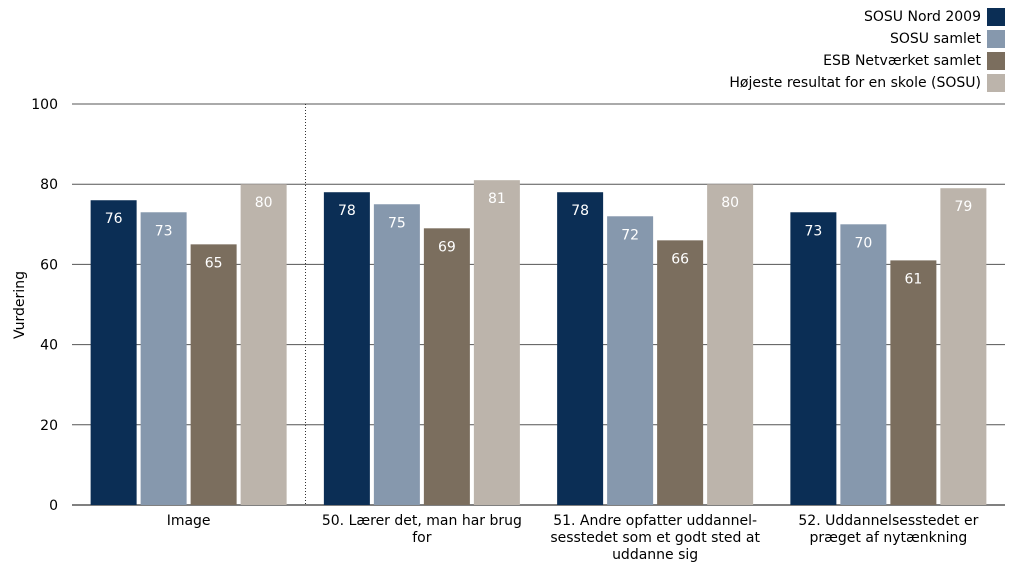  What do you see at coordinates (655, 538) in the screenshot?
I see `x-tick-label: sesstedet som et godt sted at` at bounding box center [655, 538].